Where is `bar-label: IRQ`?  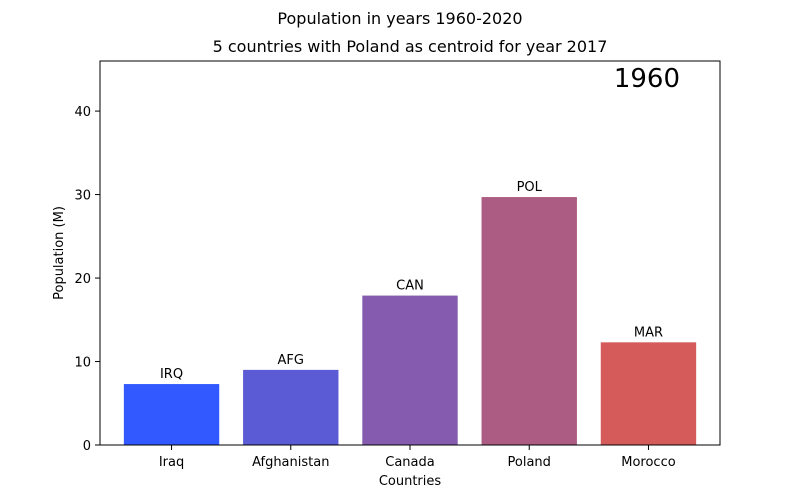 bar-label: IRQ is located at coordinates (171, 374).